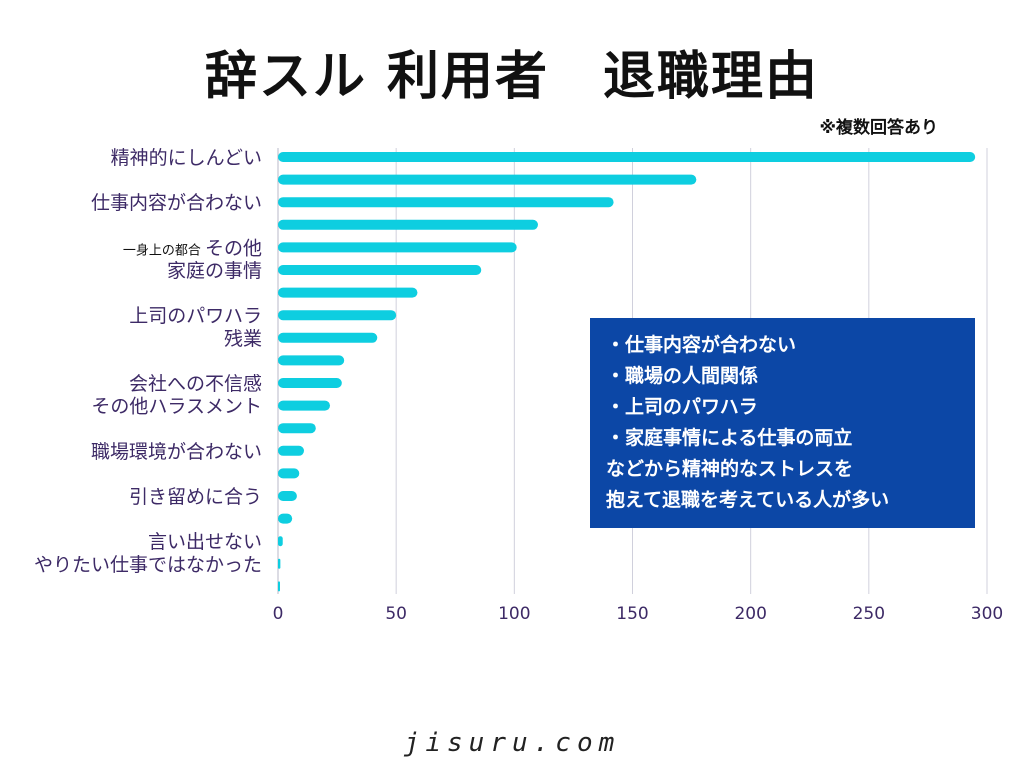 The image size is (1024, 768). I want to click on chart-title: 辞スル 利用者 退職理由, so click(512, 77).